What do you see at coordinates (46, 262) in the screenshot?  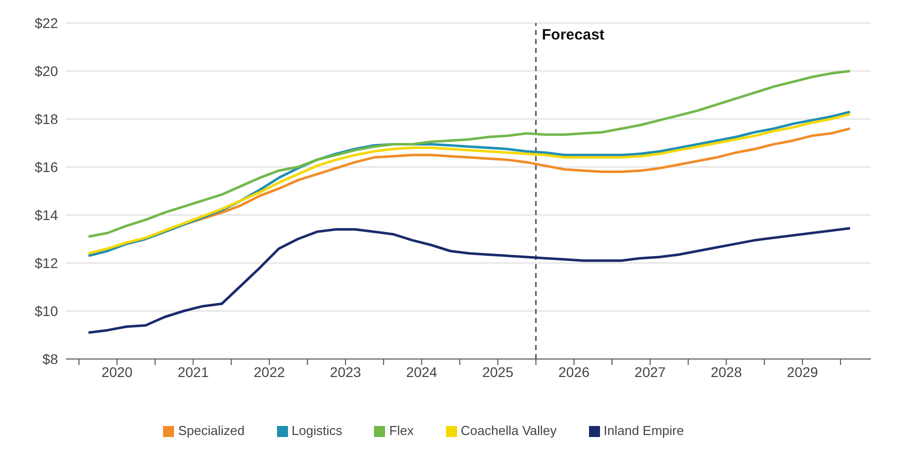 I see `y-tick-label: $12` at bounding box center [46, 262].